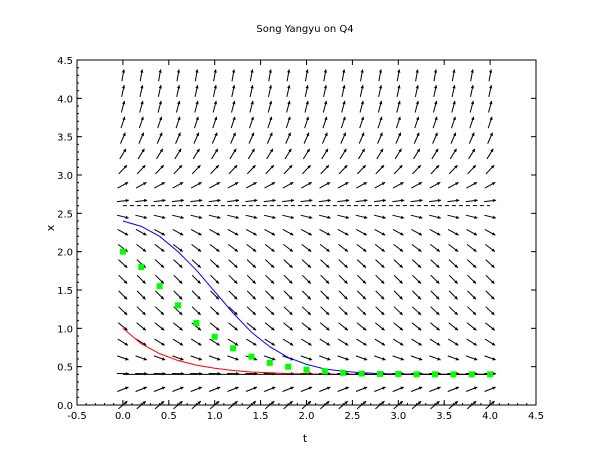 This screenshot has height=461, width=610. What do you see at coordinates (352, 416) in the screenshot?
I see `x-tick-label: 2.5` at bounding box center [352, 416].